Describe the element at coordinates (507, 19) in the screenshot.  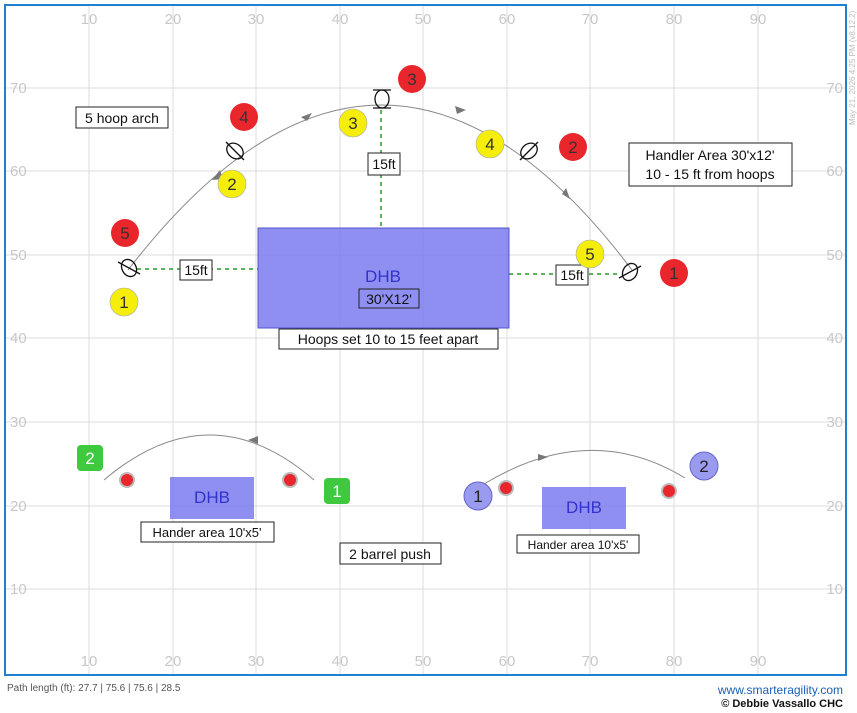
I see `x-tick-top: 60` at that location.